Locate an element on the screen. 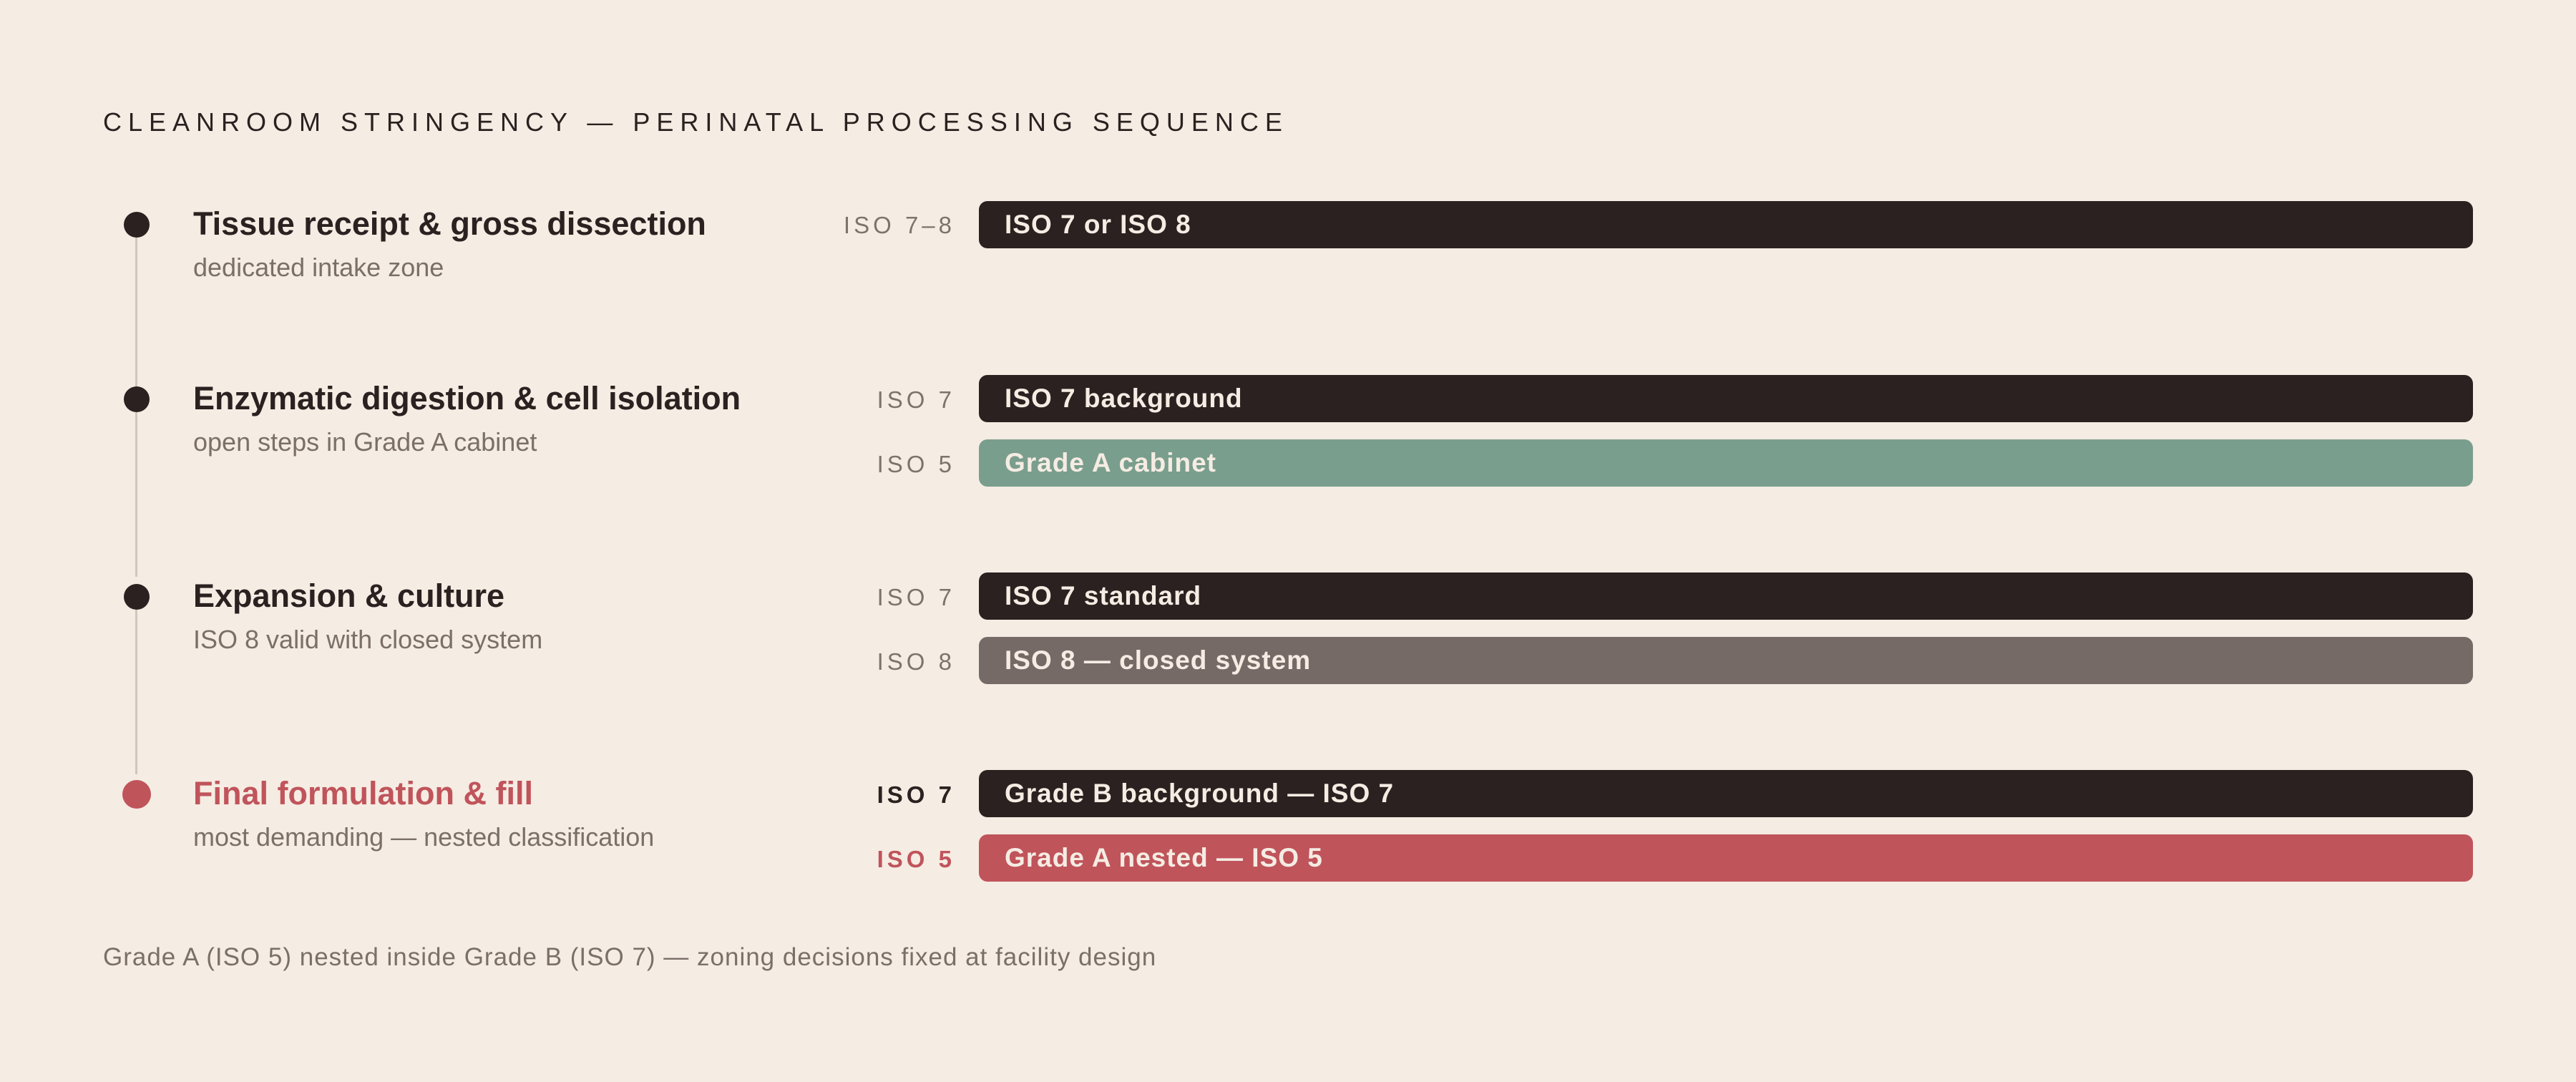 The image size is (2576, 1082). stage-subtitle: ISO 8 valid with closed system is located at coordinates (368, 639).